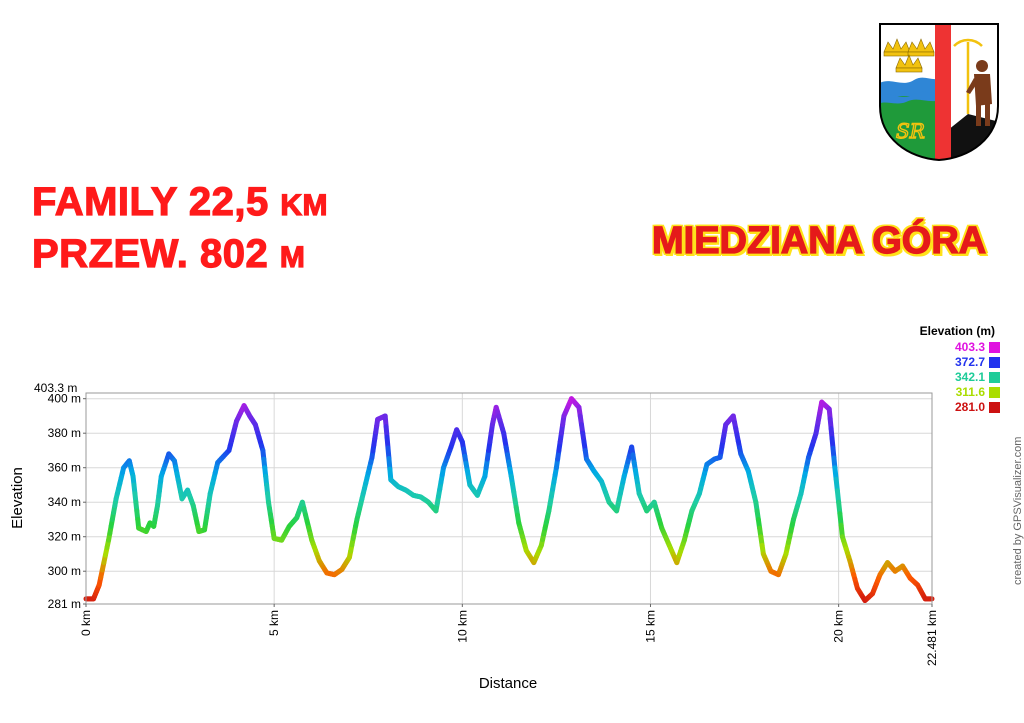 This screenshot has width=1024, height=723. Describe the element at coordinates (839, 626) in the screenshot. I see `x-tick-label: 20 km` at that location.